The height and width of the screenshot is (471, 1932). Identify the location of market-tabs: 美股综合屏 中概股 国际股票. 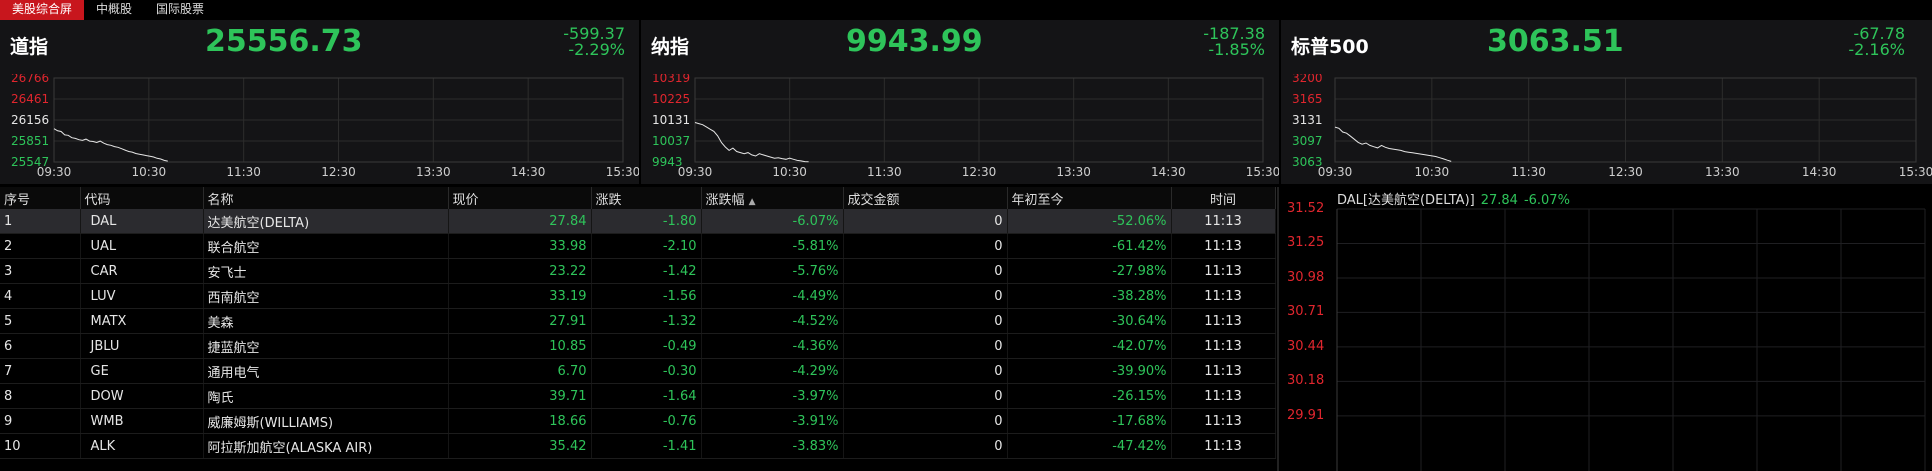
(108, 10).